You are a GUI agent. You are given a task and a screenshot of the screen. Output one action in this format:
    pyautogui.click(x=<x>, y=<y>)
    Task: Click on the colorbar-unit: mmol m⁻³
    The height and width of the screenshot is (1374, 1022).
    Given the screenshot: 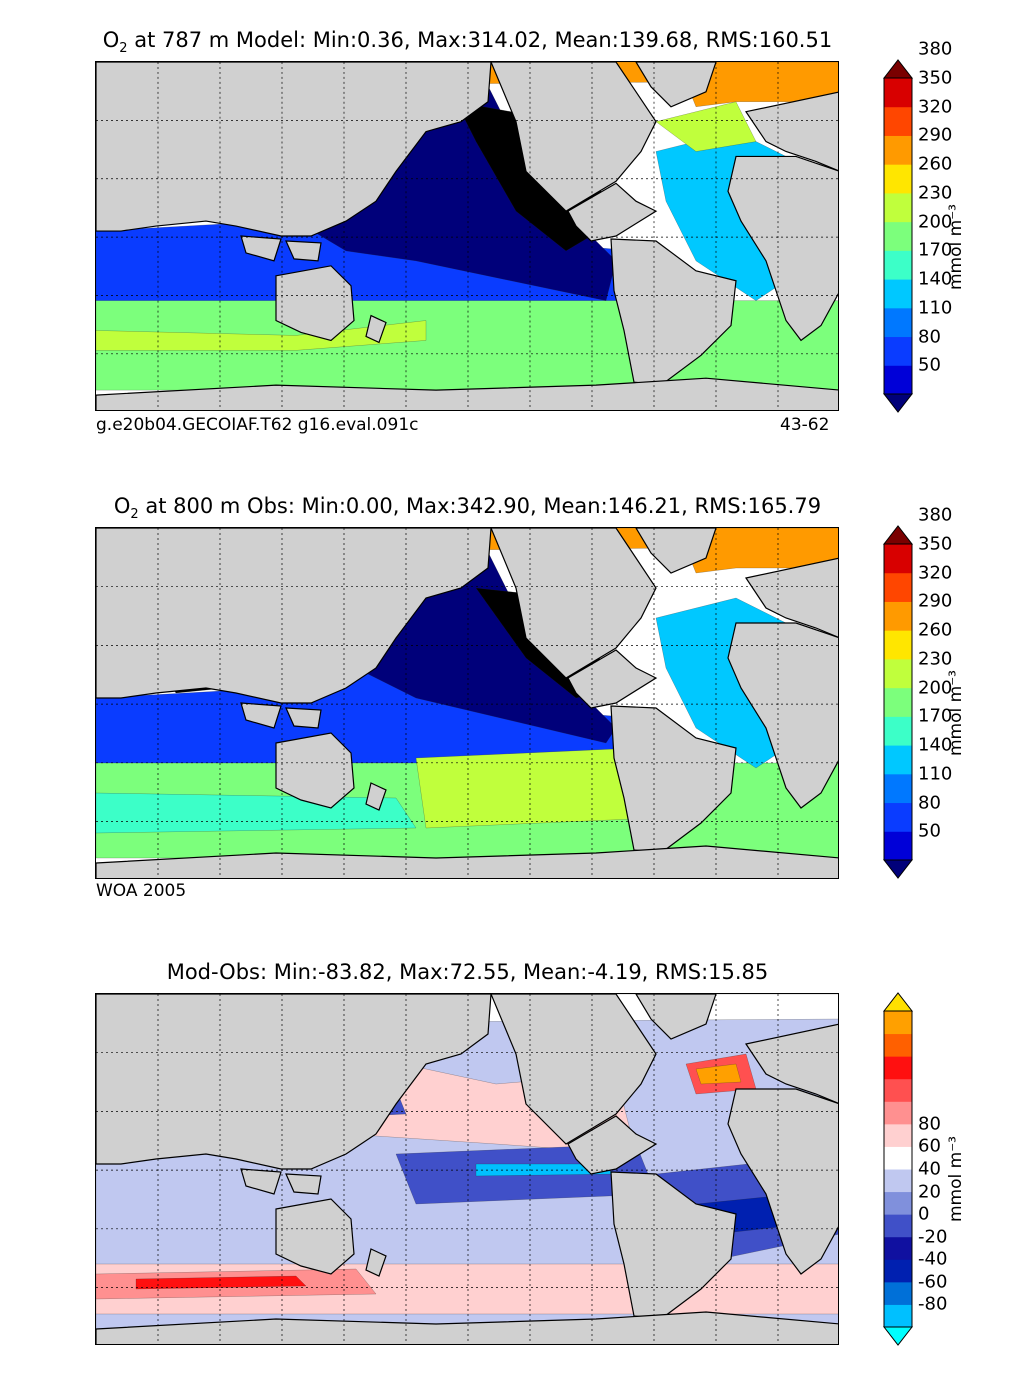 What is the action you would take?
    pyautogui.click(x=956, y=1179)
    